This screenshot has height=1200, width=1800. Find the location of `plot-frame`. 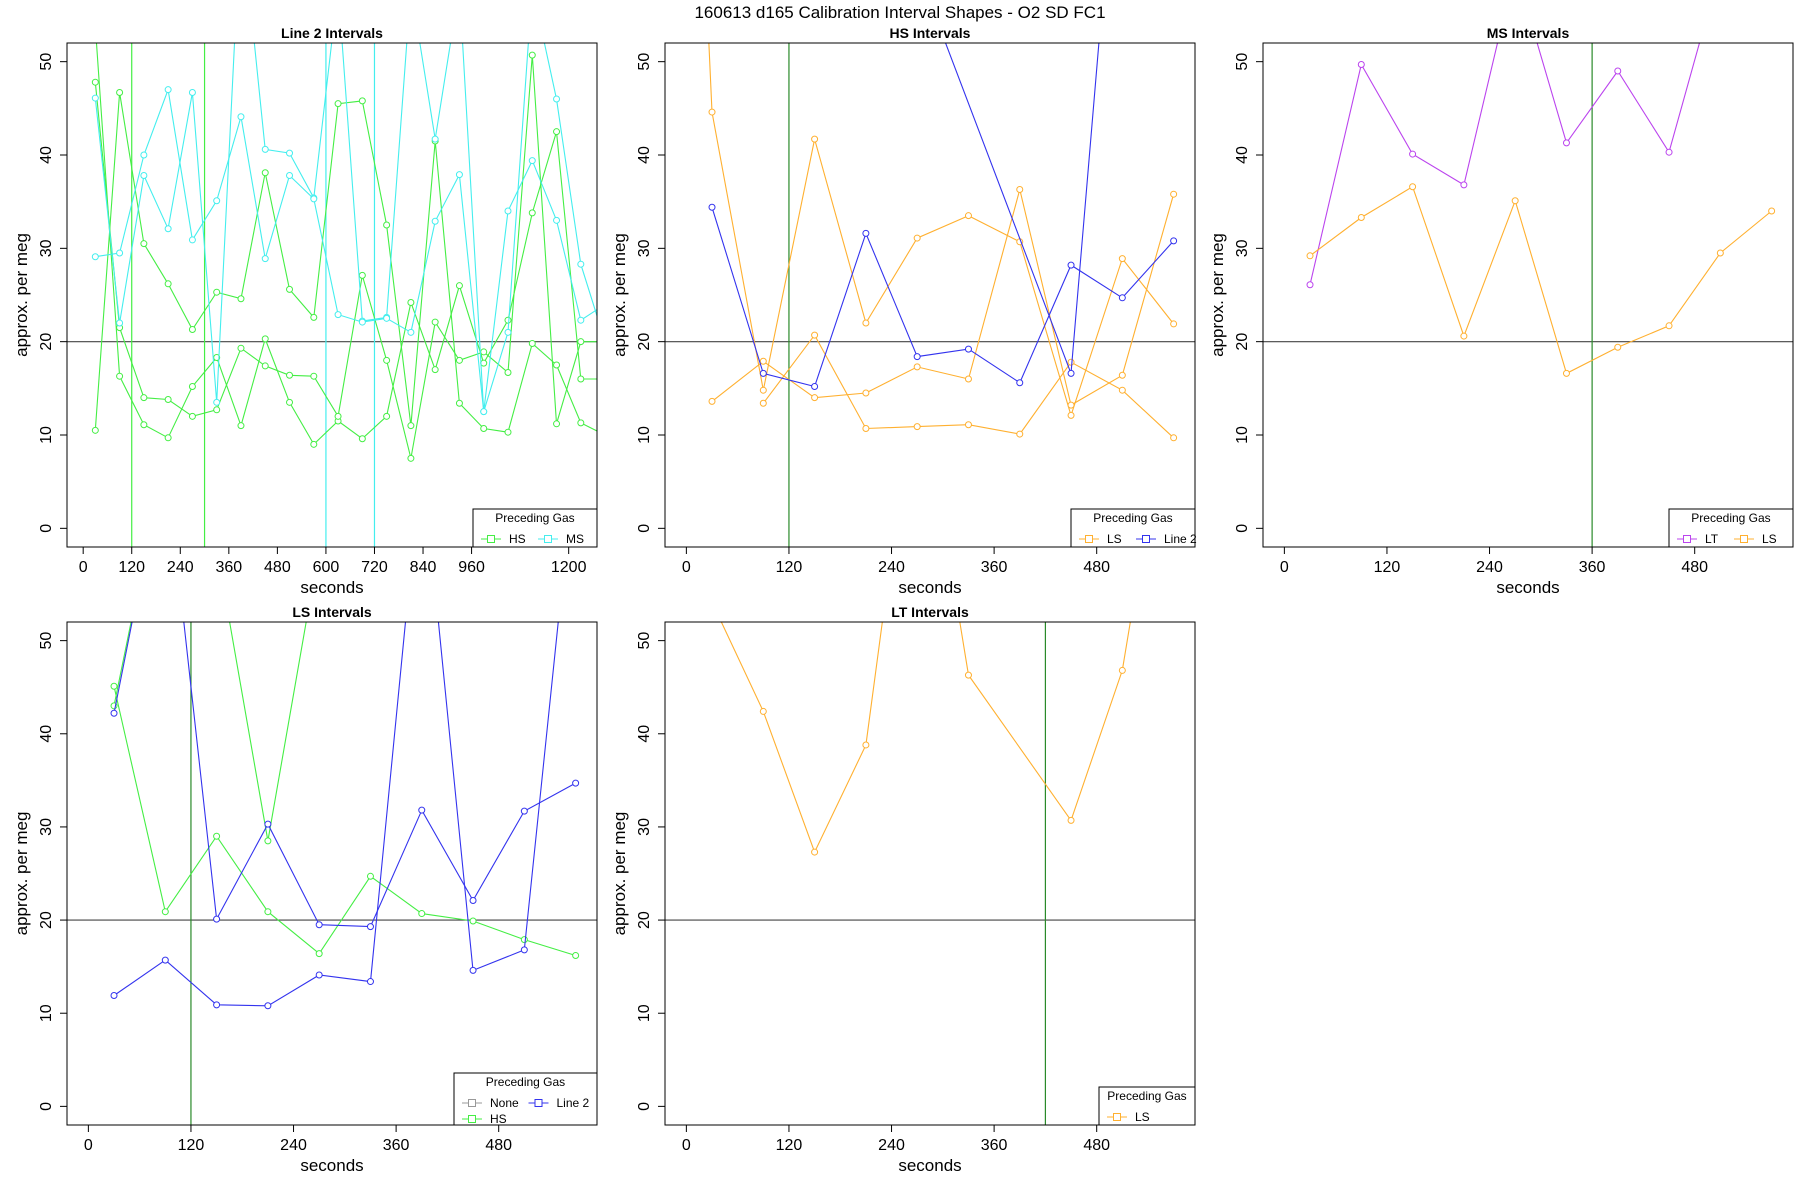

plot-frame is located at coordinates (332, 295).